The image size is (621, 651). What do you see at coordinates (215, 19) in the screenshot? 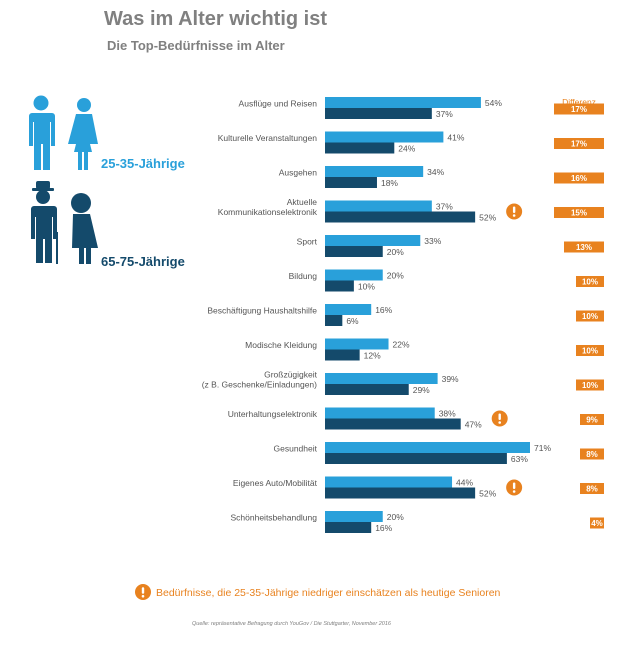
I see `page-title: Was im Alter wichtig ist` at bounding box center [215, 19].